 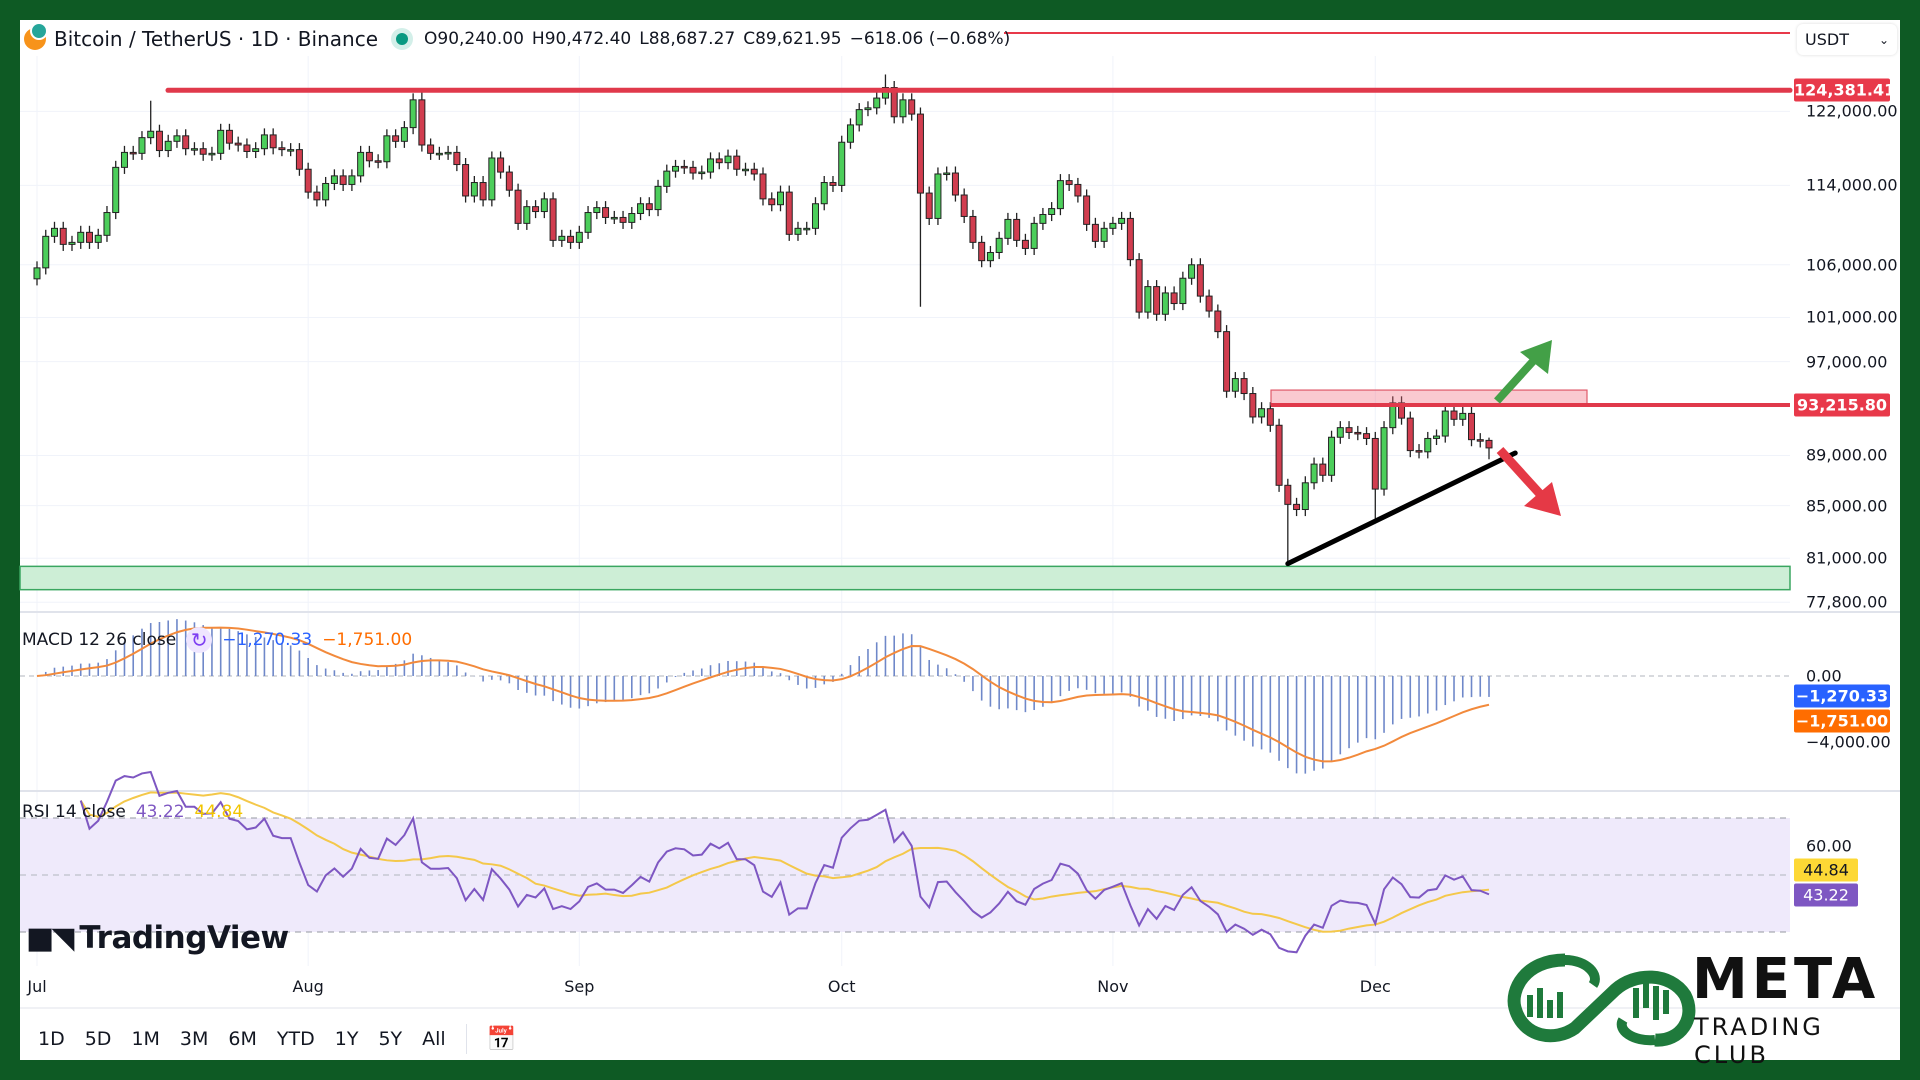 What do you see at coordinates (390, 1039) in the screenshot?
I see `range-5y: 5Y` at bounding box center [390, 1039].